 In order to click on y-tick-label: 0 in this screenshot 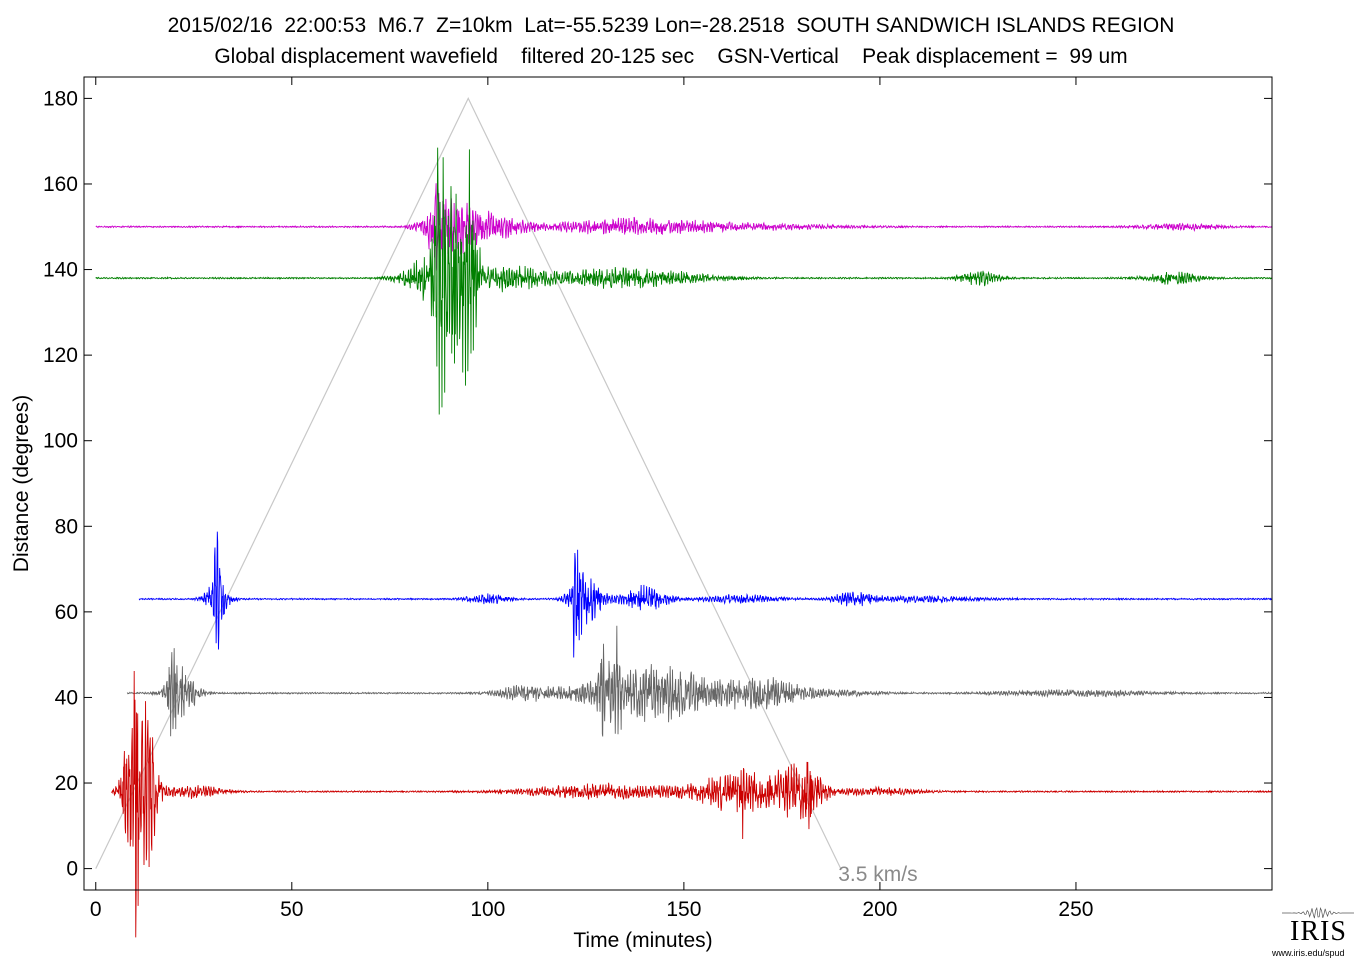, I will do `click(72, 869)`.